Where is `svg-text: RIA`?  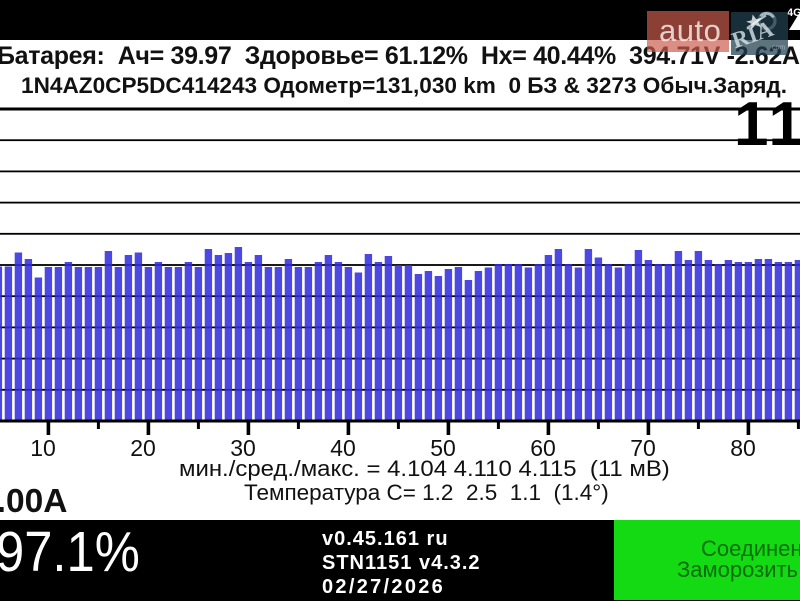 svg-text: RIA is located at coordinates (752, 34).